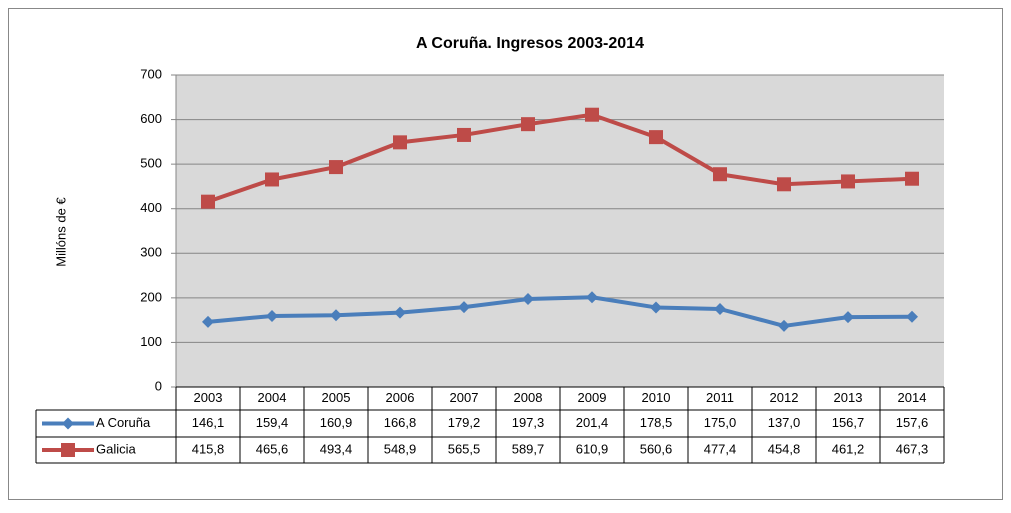 The height and width of the screenshot is (513, 1011). Describe the element at coordinates (60, 232) in the screenshot. I see `y-axis-label: Millóns de €` at that location.